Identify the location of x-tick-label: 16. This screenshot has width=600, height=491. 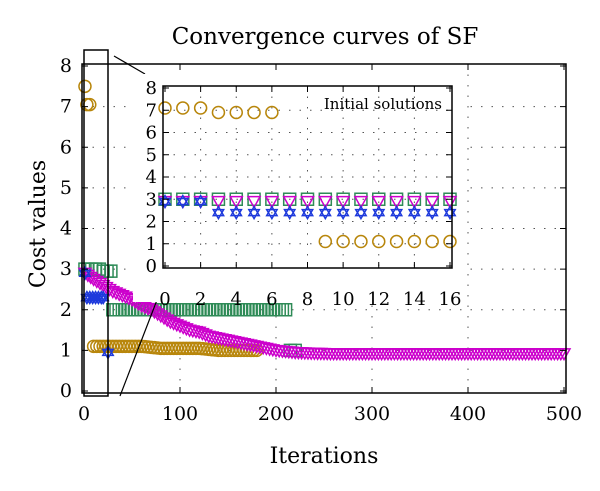
(450, 299).